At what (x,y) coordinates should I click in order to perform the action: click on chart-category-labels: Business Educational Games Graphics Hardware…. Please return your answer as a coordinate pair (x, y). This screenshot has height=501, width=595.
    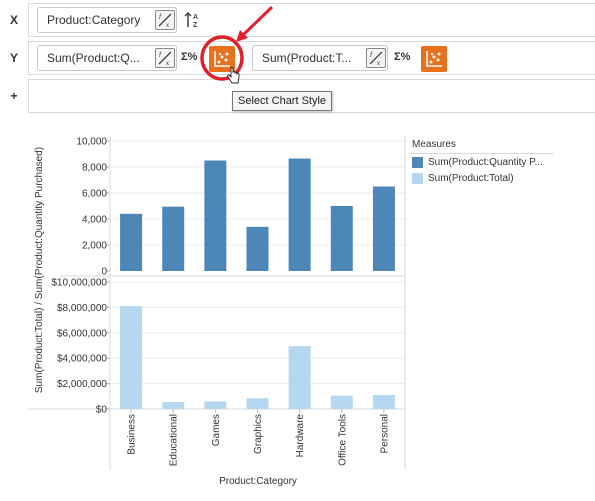
    Looking at the image, I should click on (258, 437).